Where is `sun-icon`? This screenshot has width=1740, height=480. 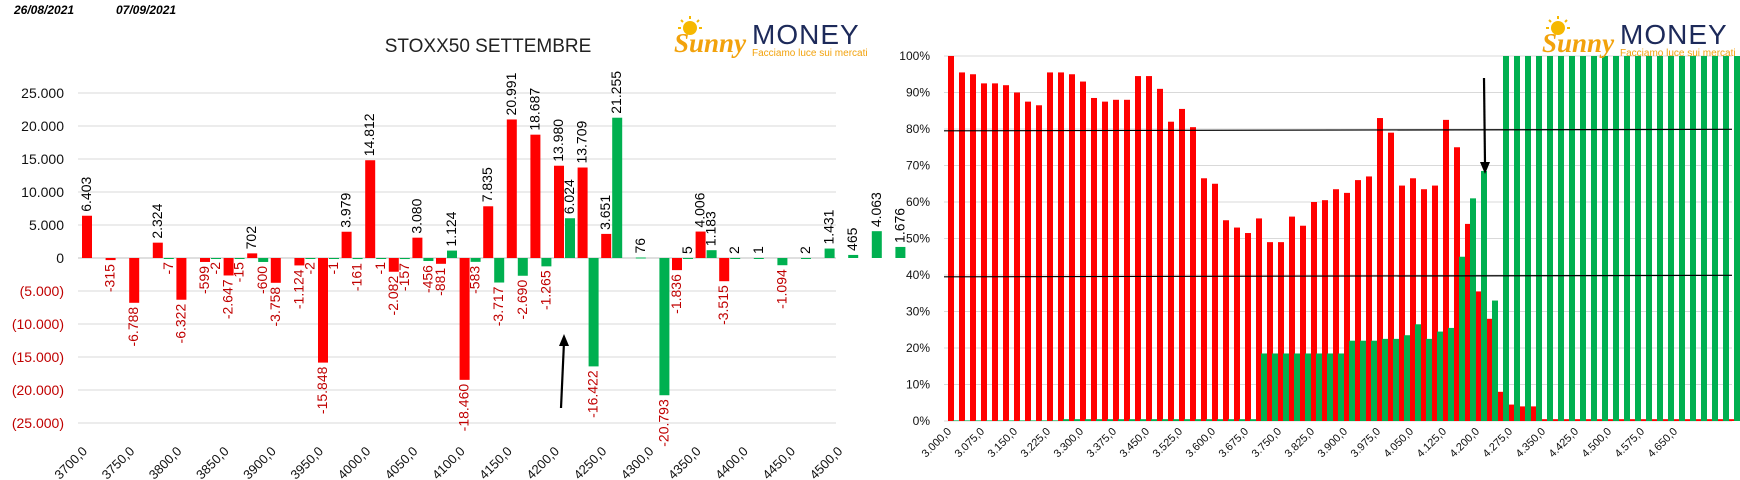
sun-icon is located at coordinates (1558, 25).